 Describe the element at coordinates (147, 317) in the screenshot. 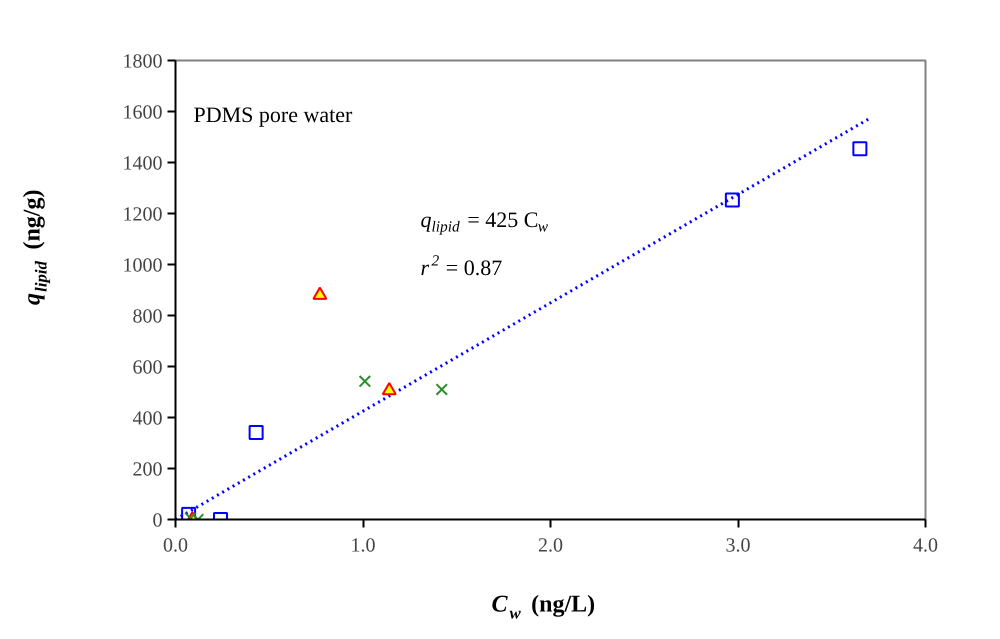

I see `y-tick-label: 800` at that location.